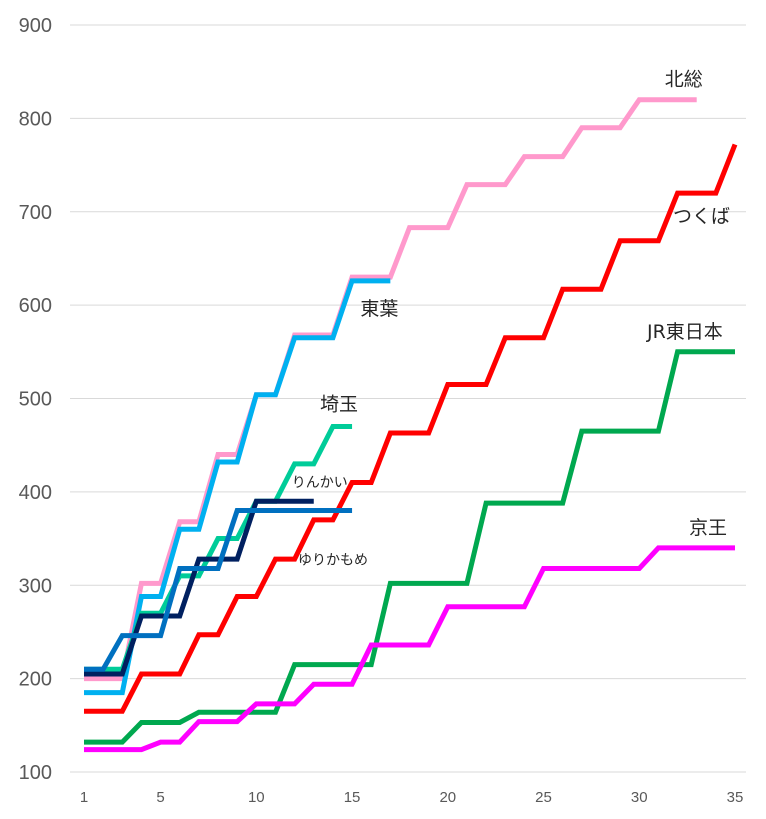  I want to click on series-label: 埼玉, so click(339, 405).